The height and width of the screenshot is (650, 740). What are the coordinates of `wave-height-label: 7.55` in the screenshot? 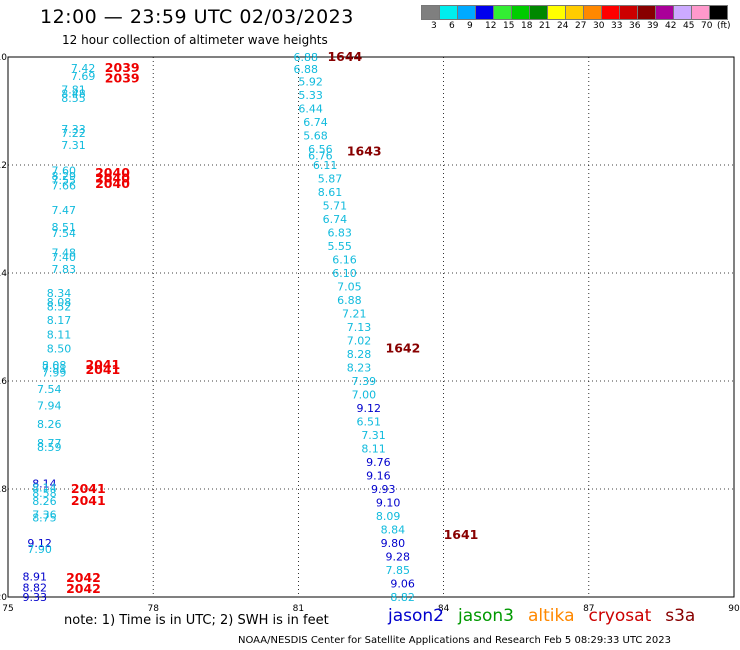 It's located at (64, 180).